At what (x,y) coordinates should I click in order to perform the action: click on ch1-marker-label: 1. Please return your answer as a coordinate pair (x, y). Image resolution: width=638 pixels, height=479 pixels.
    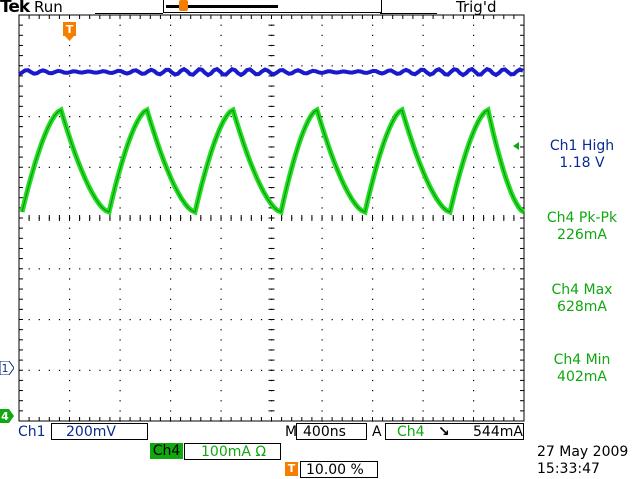
    Looking at the image, I should click on (5, 368).